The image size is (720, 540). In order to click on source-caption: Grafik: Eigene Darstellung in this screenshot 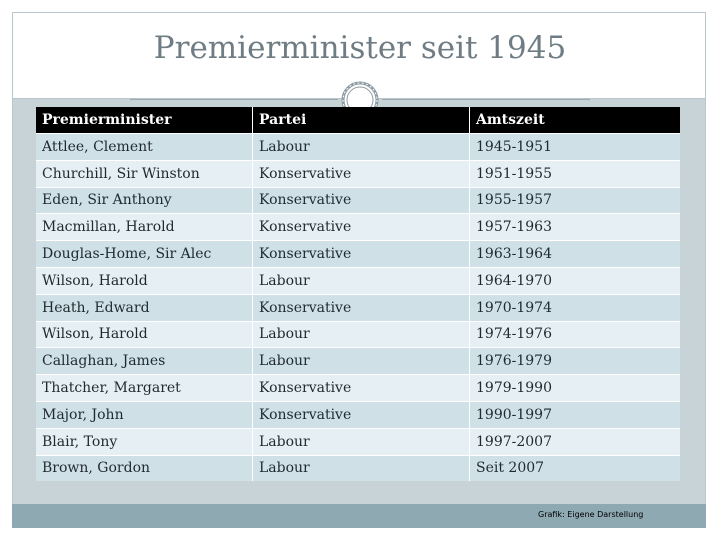, I will do `click(591, 514)`.